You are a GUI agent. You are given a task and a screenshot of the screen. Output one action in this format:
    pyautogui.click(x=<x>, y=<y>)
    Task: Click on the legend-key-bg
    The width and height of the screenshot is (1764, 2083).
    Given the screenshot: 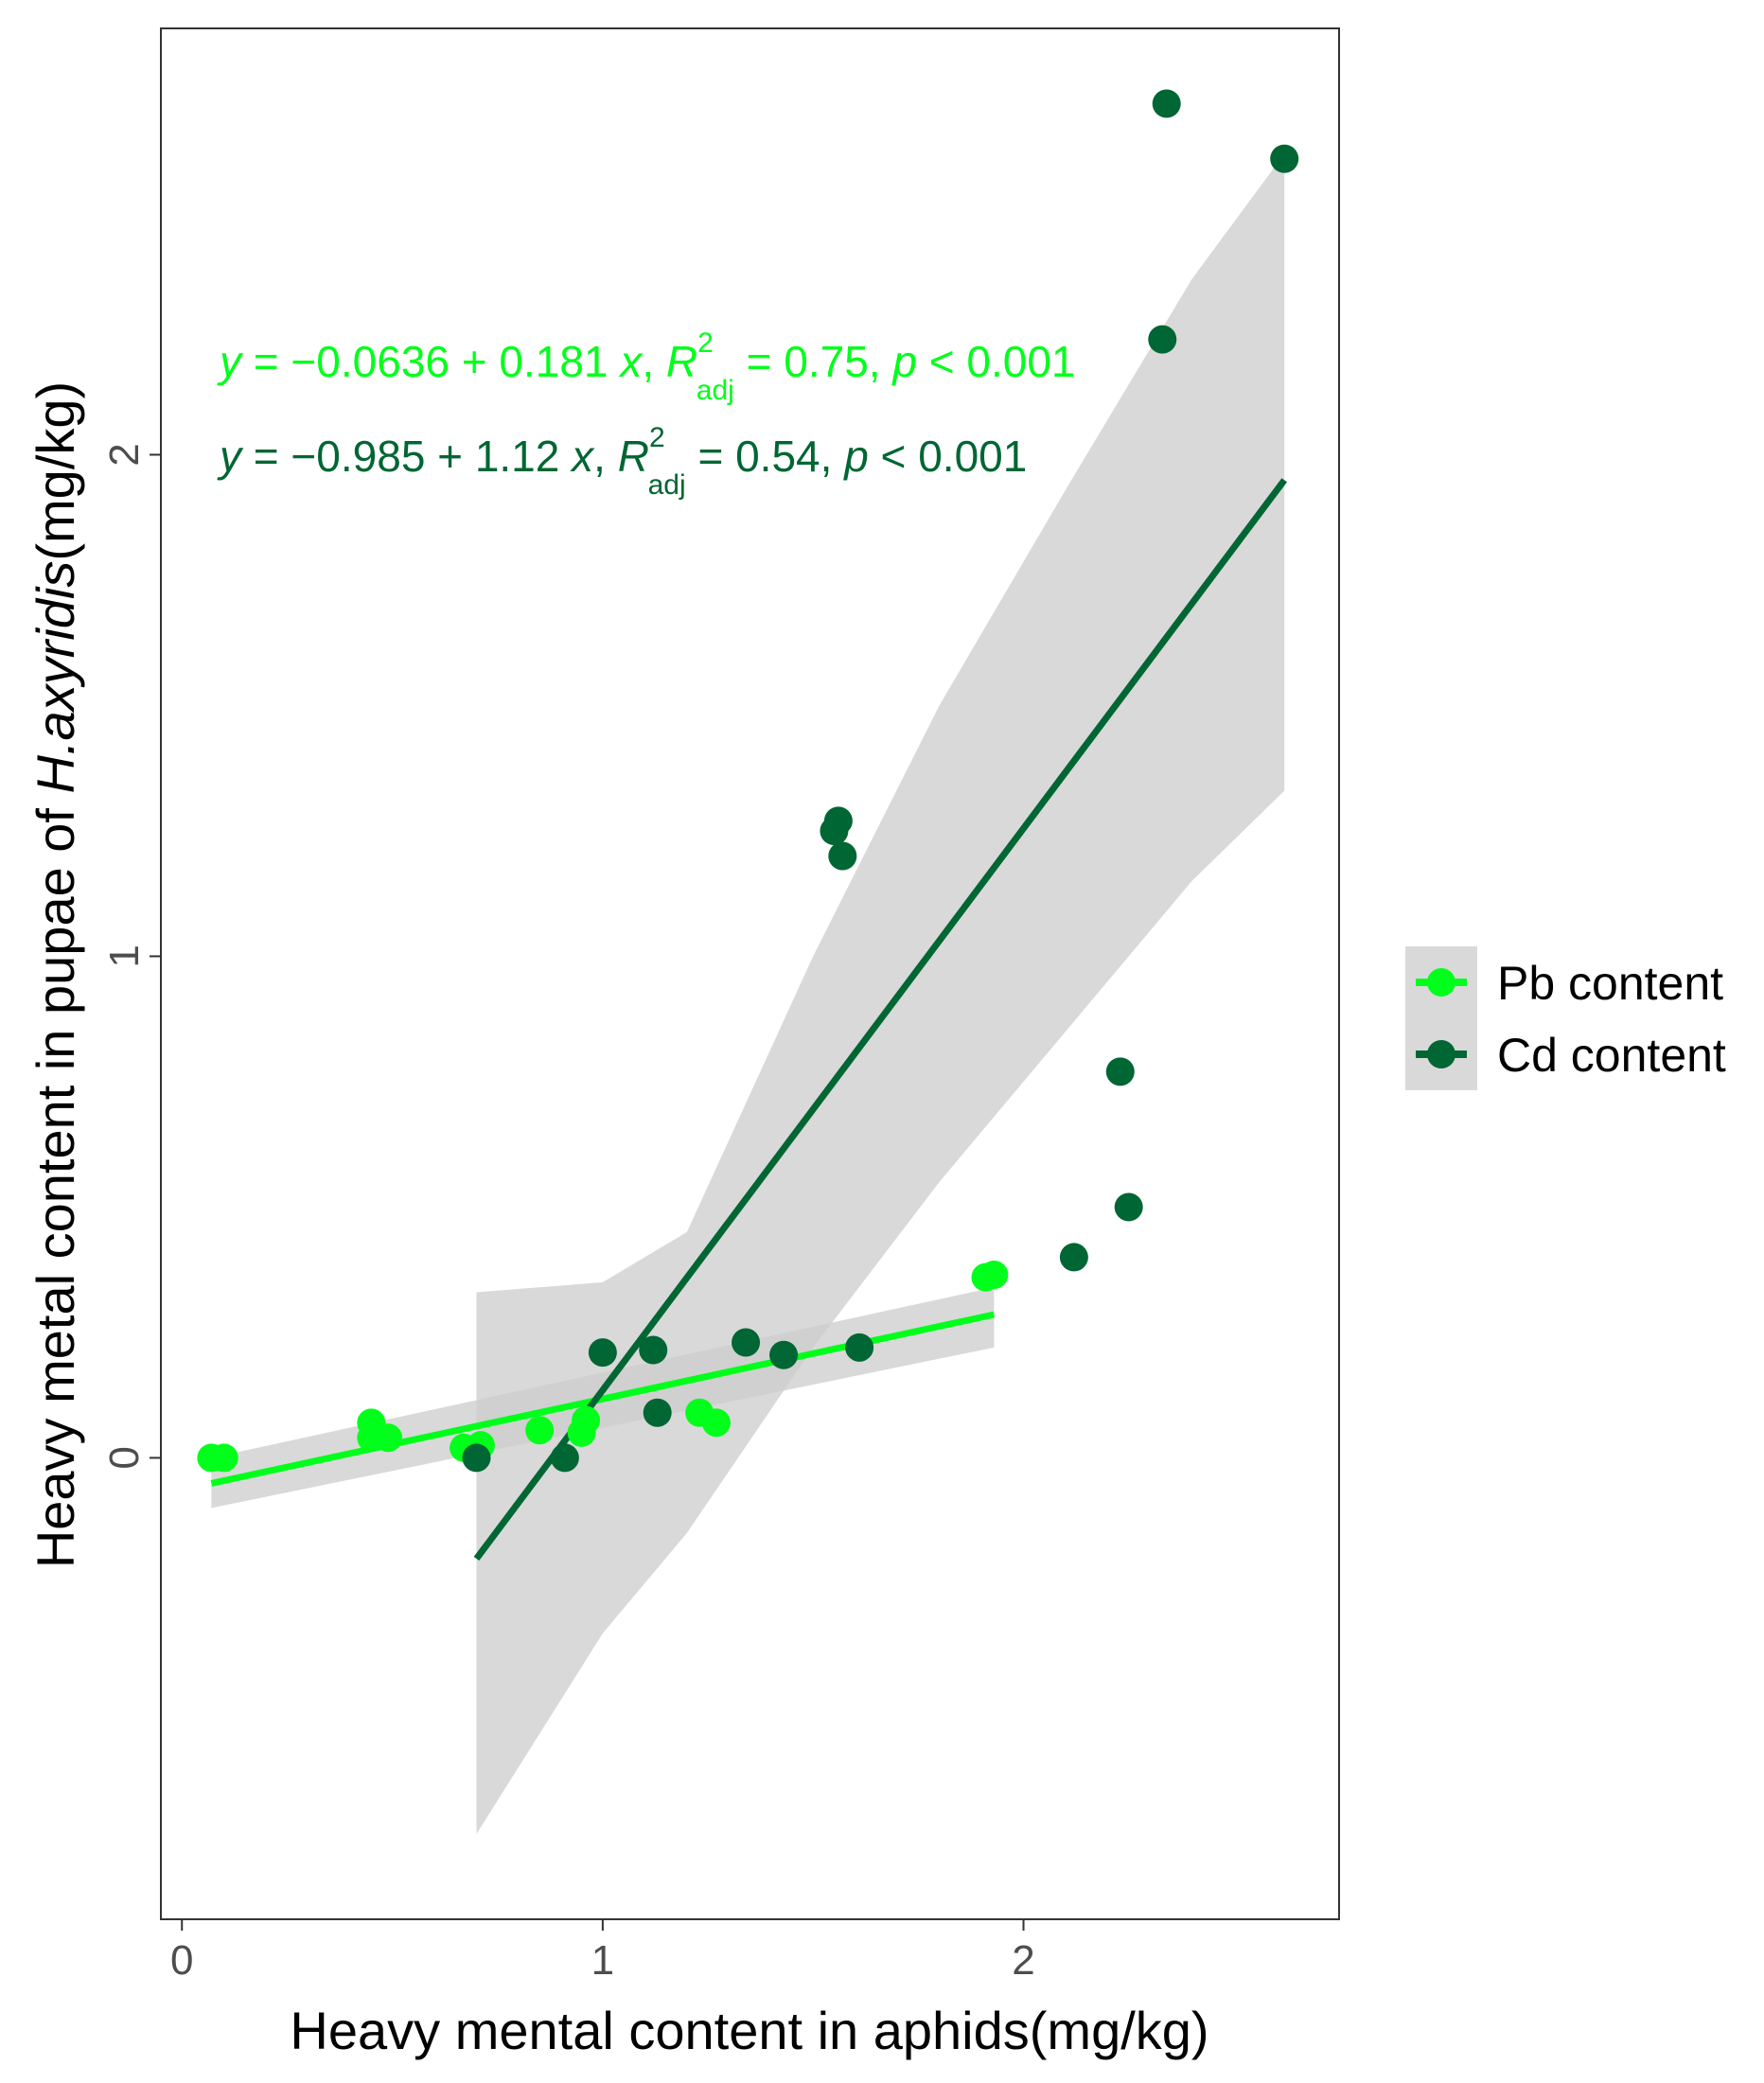 What is the action you would take?
    pyautogui.click(x=1441, y=1018)
    